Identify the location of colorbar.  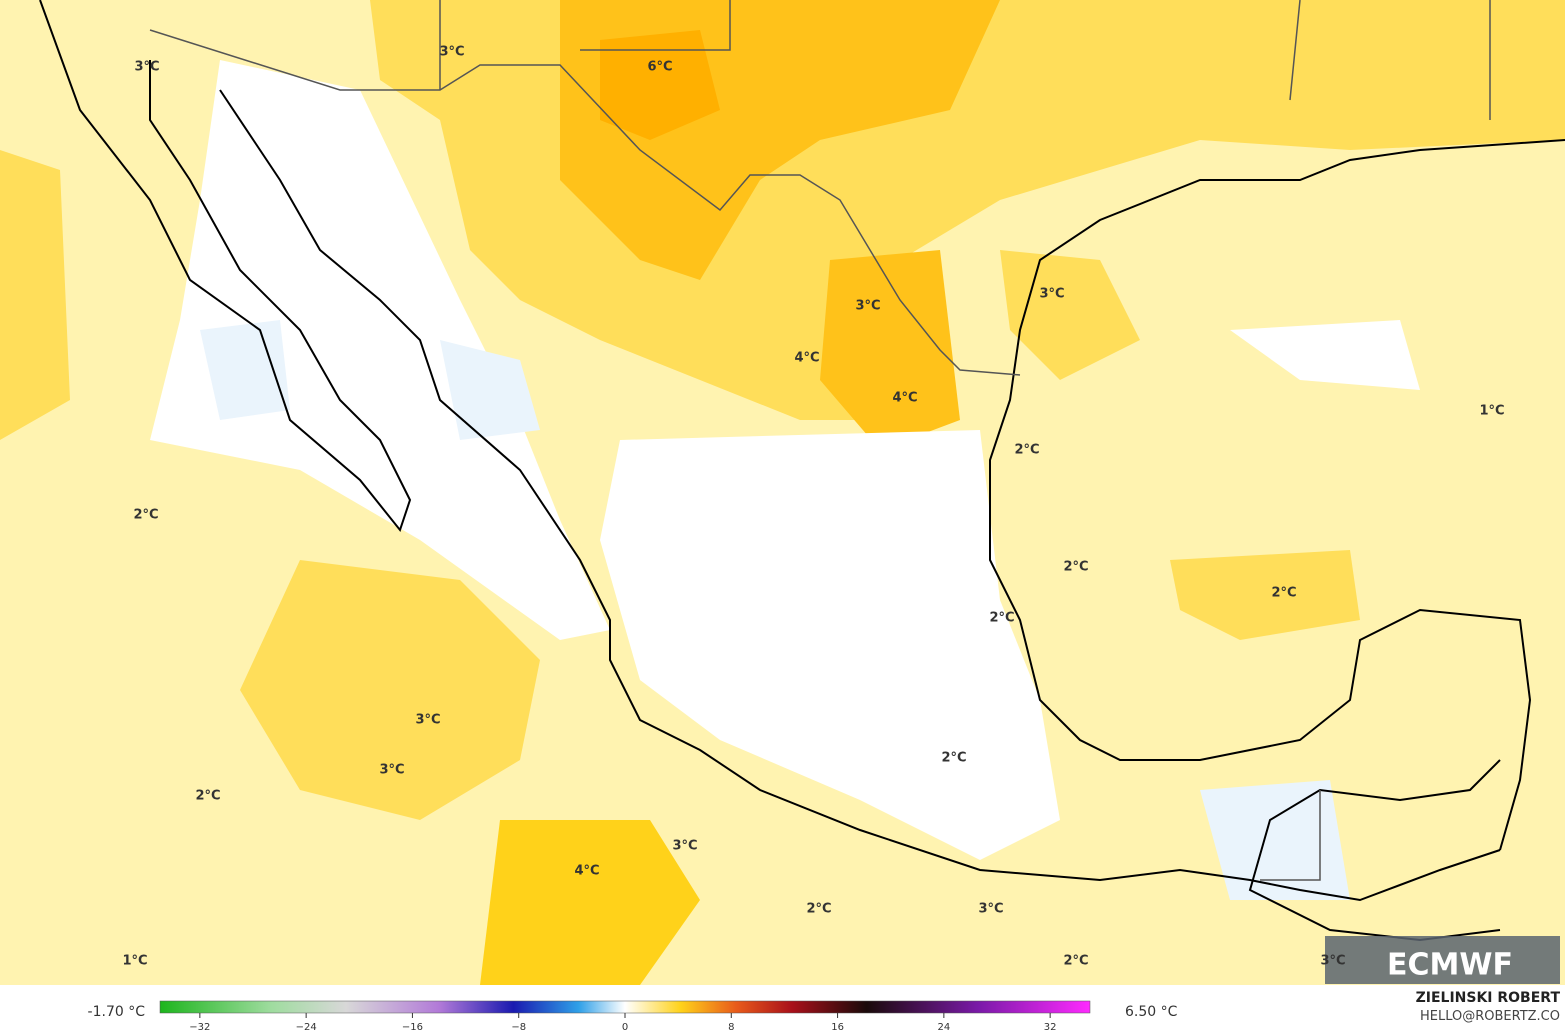
(625, 1007).